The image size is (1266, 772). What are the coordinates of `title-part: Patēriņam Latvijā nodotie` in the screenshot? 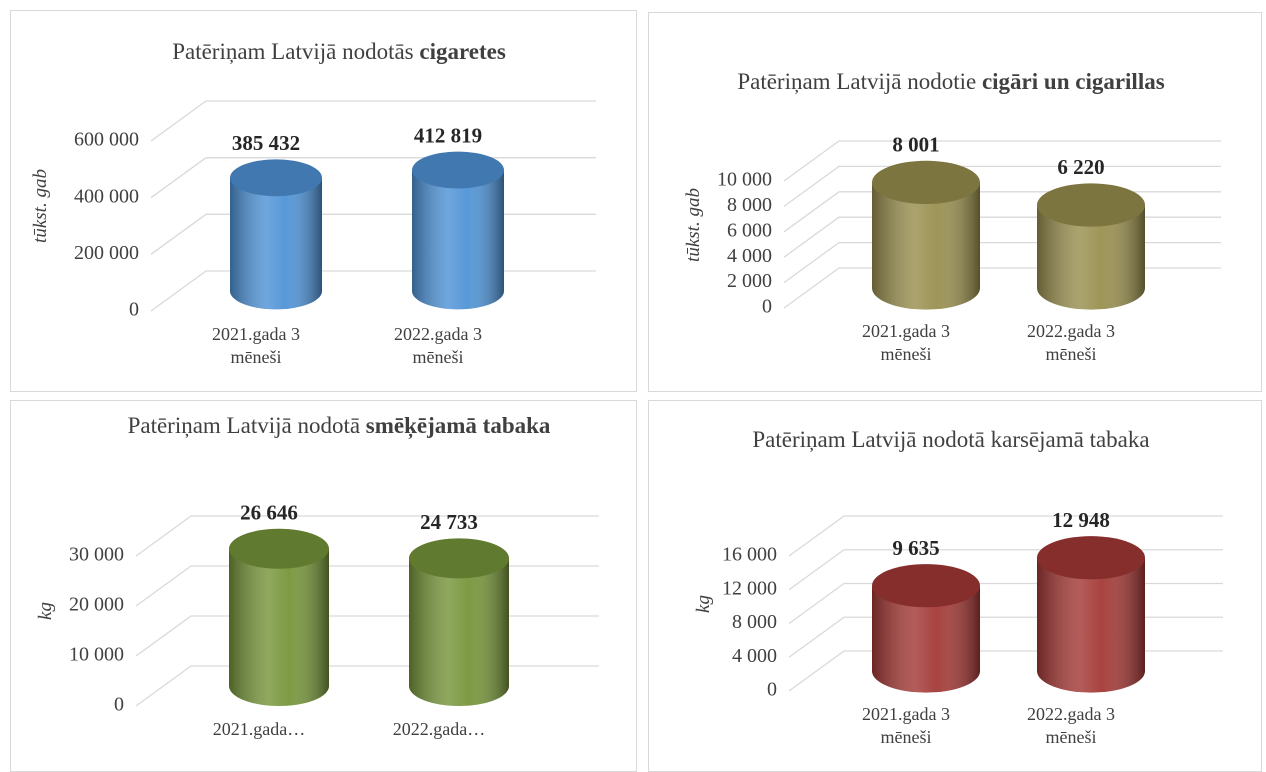 It's located at (857, 81).